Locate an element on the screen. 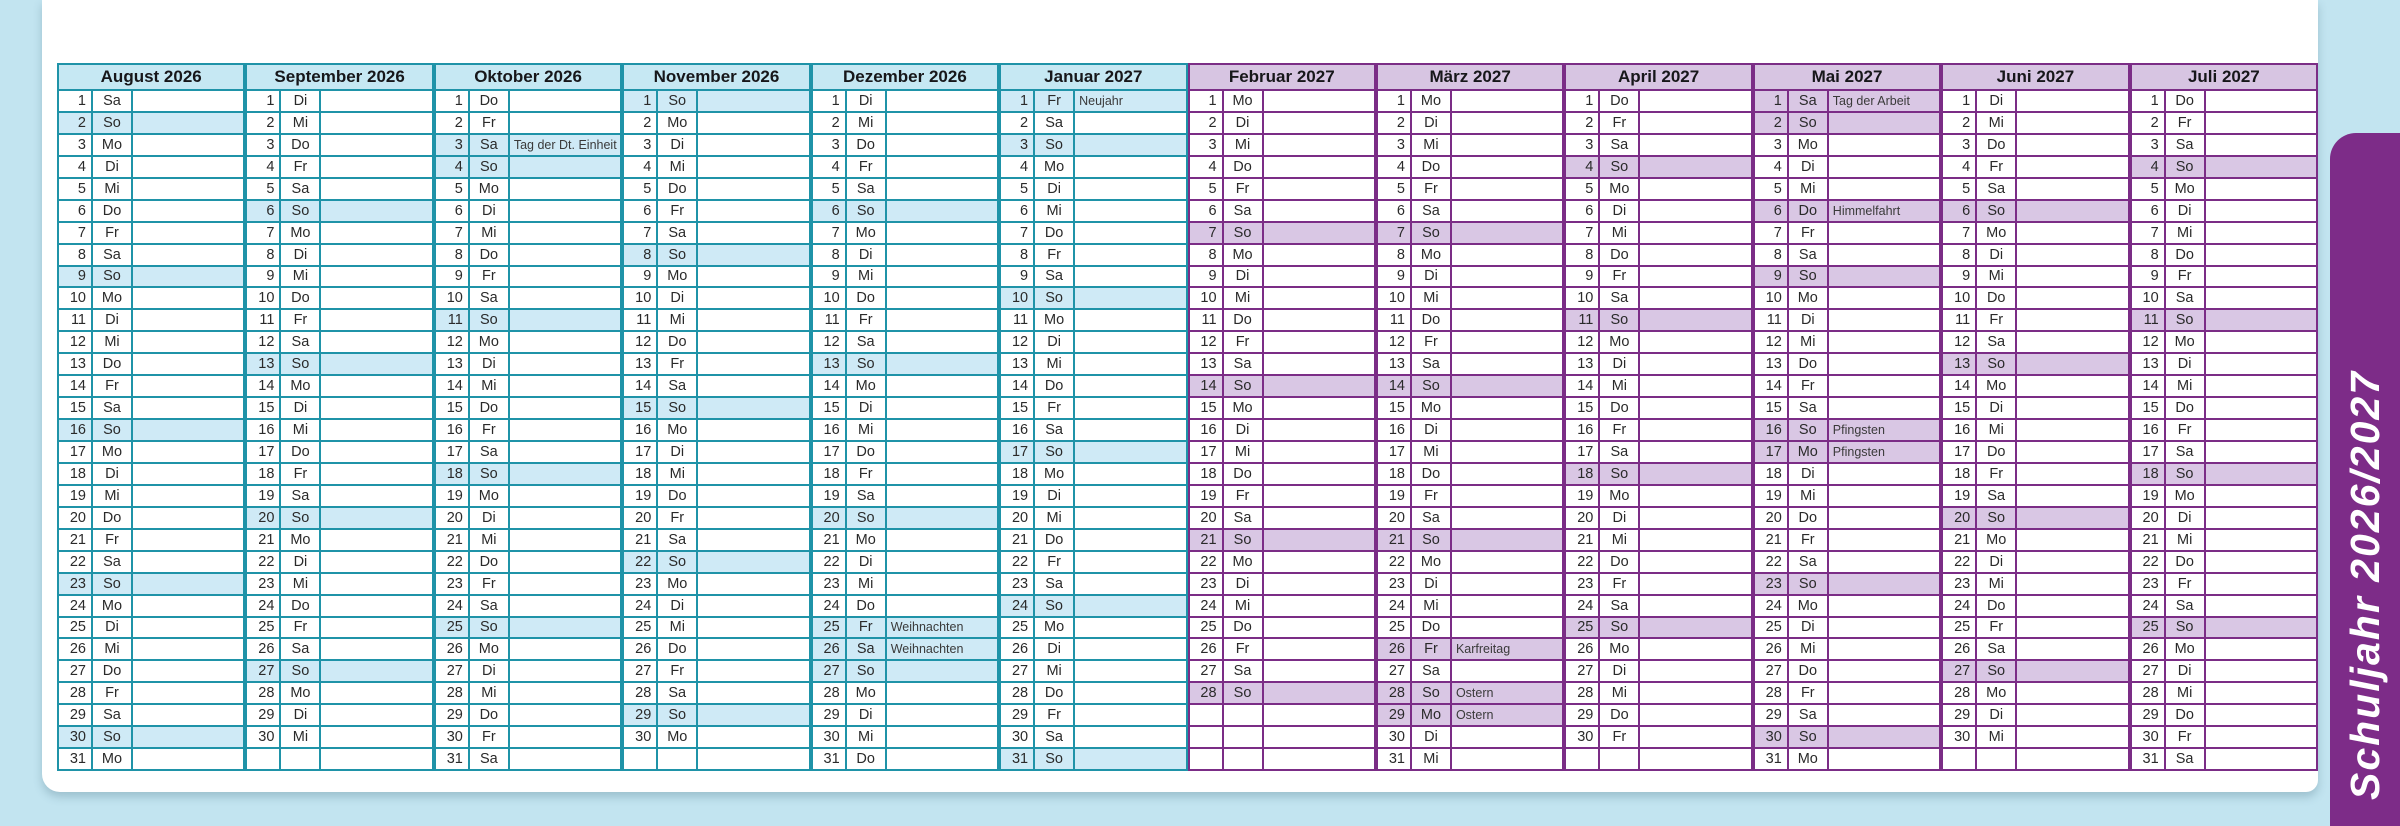  calendar-day-row: 2 So is located at coordinates (151, 123).